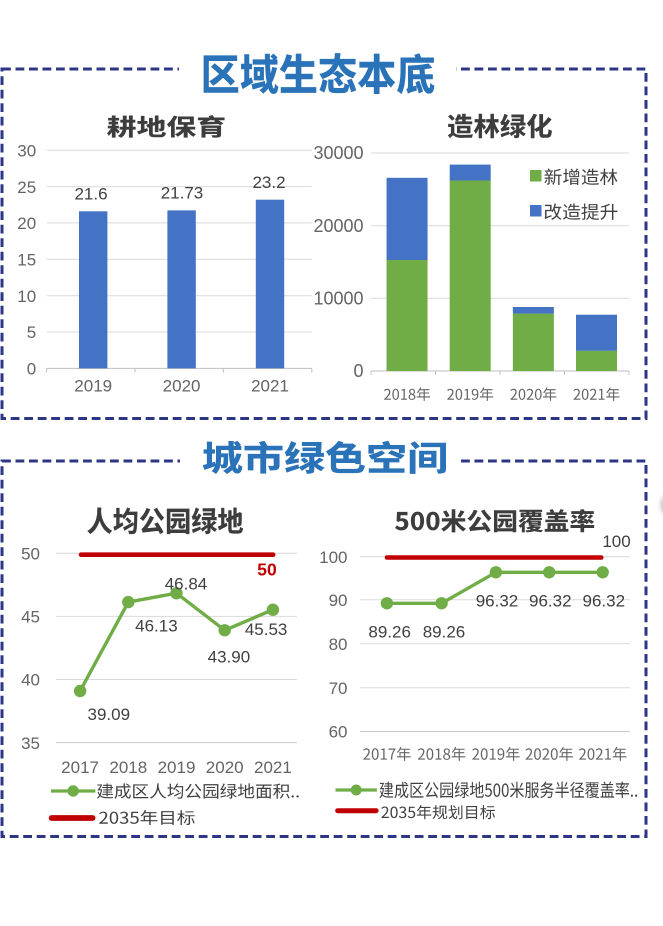 This screenshot has height=926, width=663. What do you see at coordinates (186, 584) in the screenshot?
I see `svg-text: 46.84` at bounding box center [186, 584].